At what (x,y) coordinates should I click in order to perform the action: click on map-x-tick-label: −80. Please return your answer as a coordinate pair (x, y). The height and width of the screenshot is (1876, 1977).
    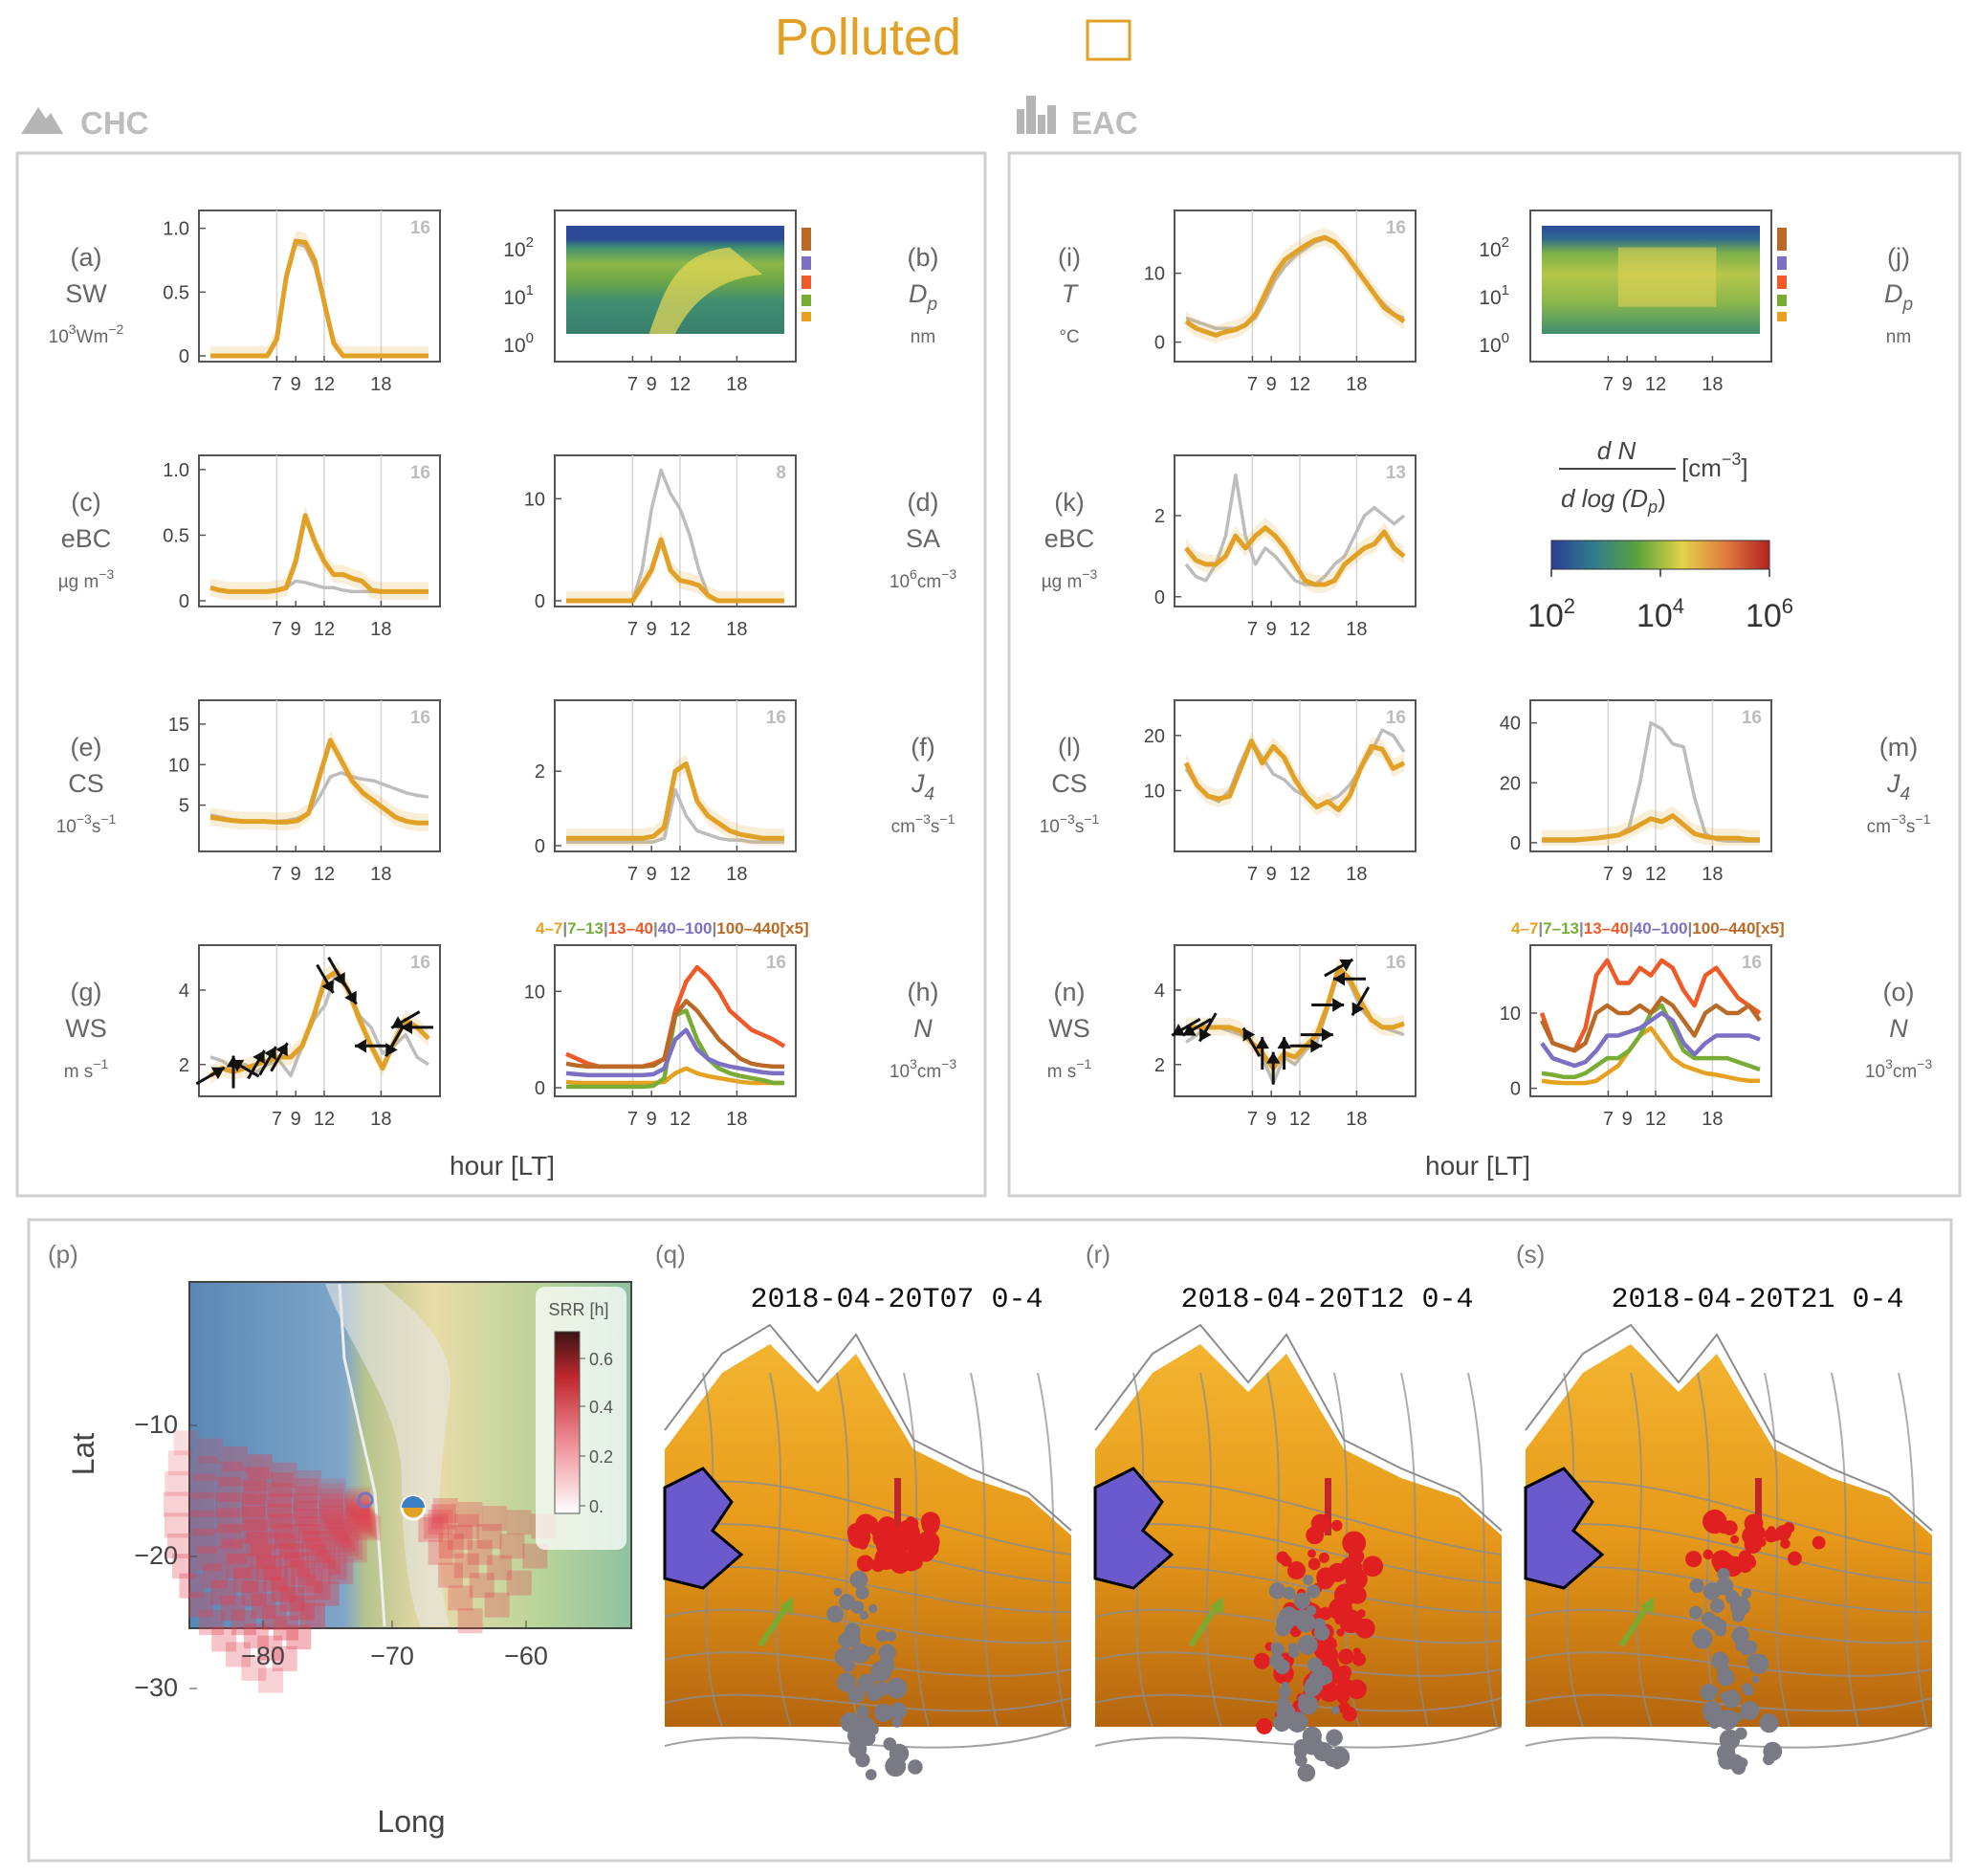
    Looking at the image, I should click on (263, 1656).